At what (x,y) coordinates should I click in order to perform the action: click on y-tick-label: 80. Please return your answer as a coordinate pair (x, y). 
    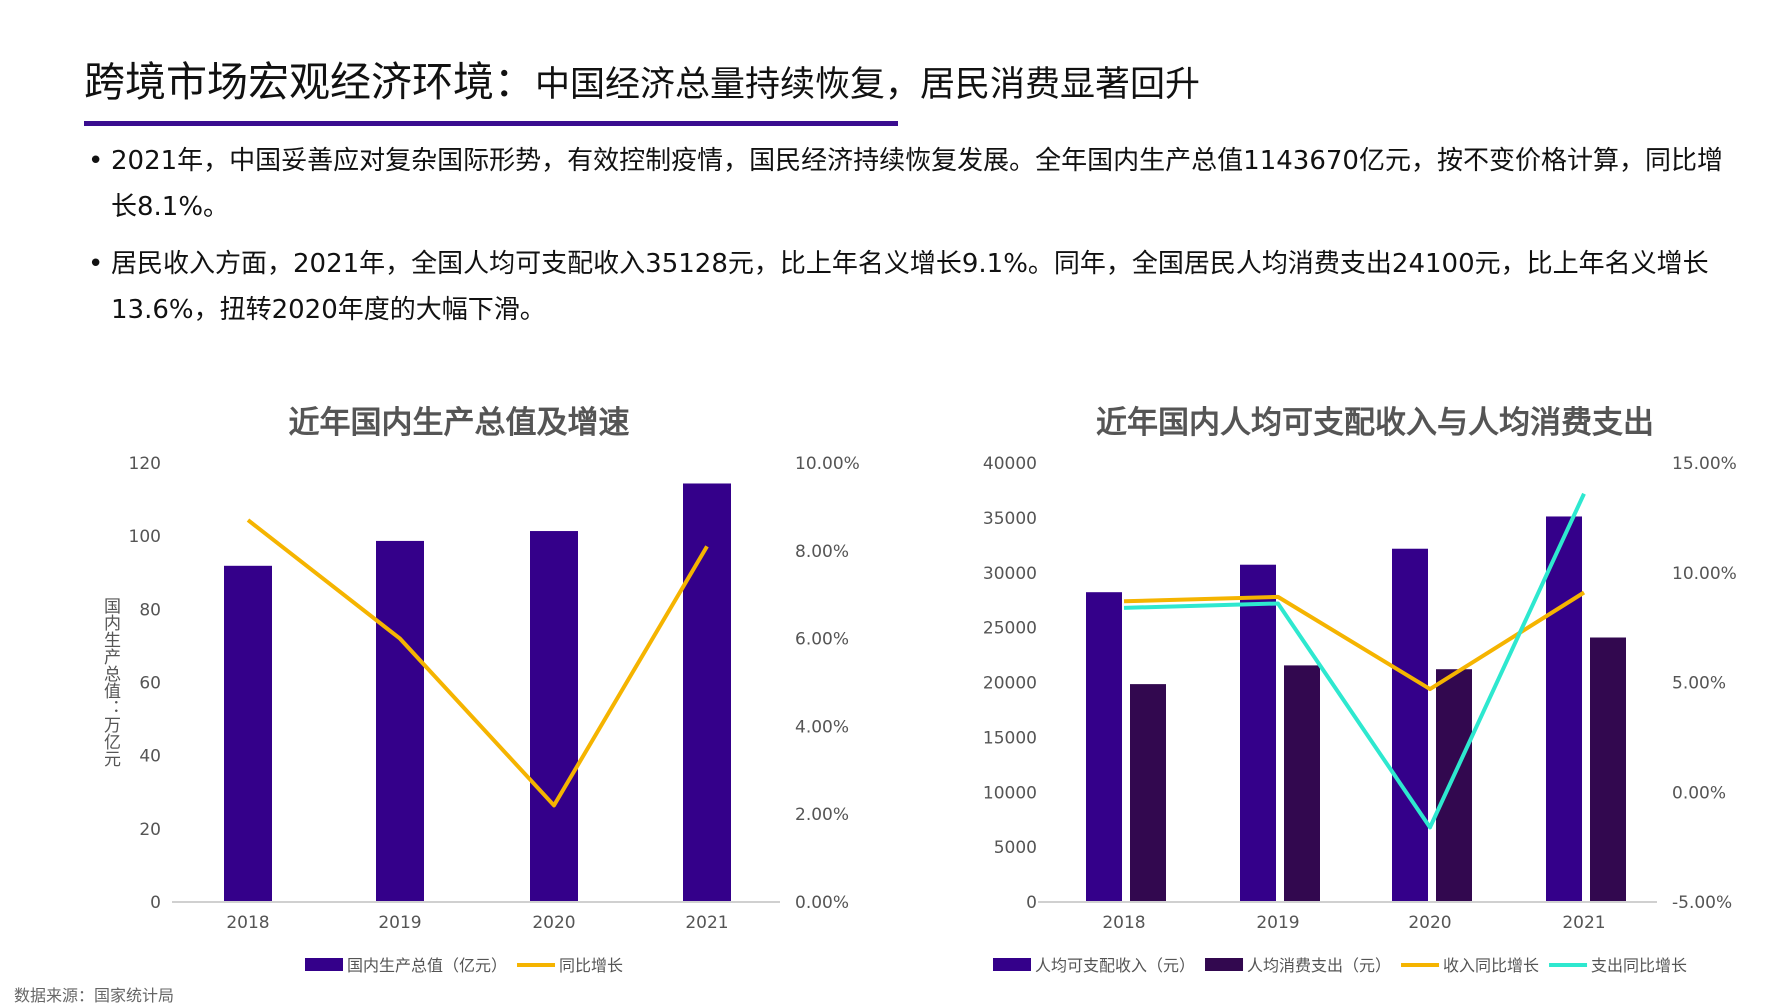
    Looking at the image, I should click on (150, 610).